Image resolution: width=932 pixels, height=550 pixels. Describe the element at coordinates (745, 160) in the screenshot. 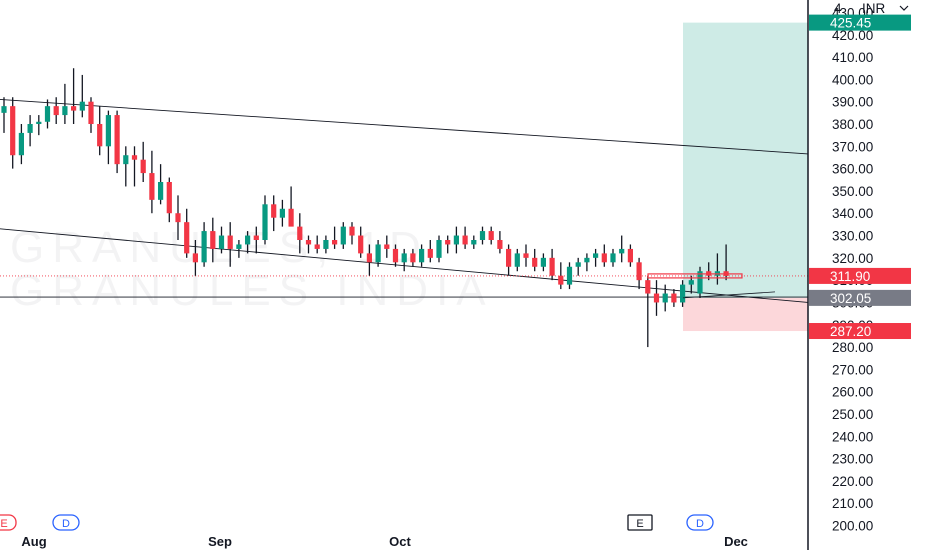

I see `profit-zone` at that location.